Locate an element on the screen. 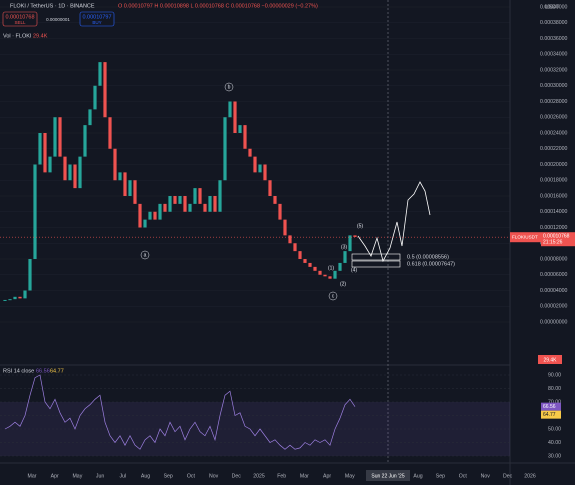 The width and height of the screenshot is (575, 485). wave-label: (1) is located at coordinates (331, 268).